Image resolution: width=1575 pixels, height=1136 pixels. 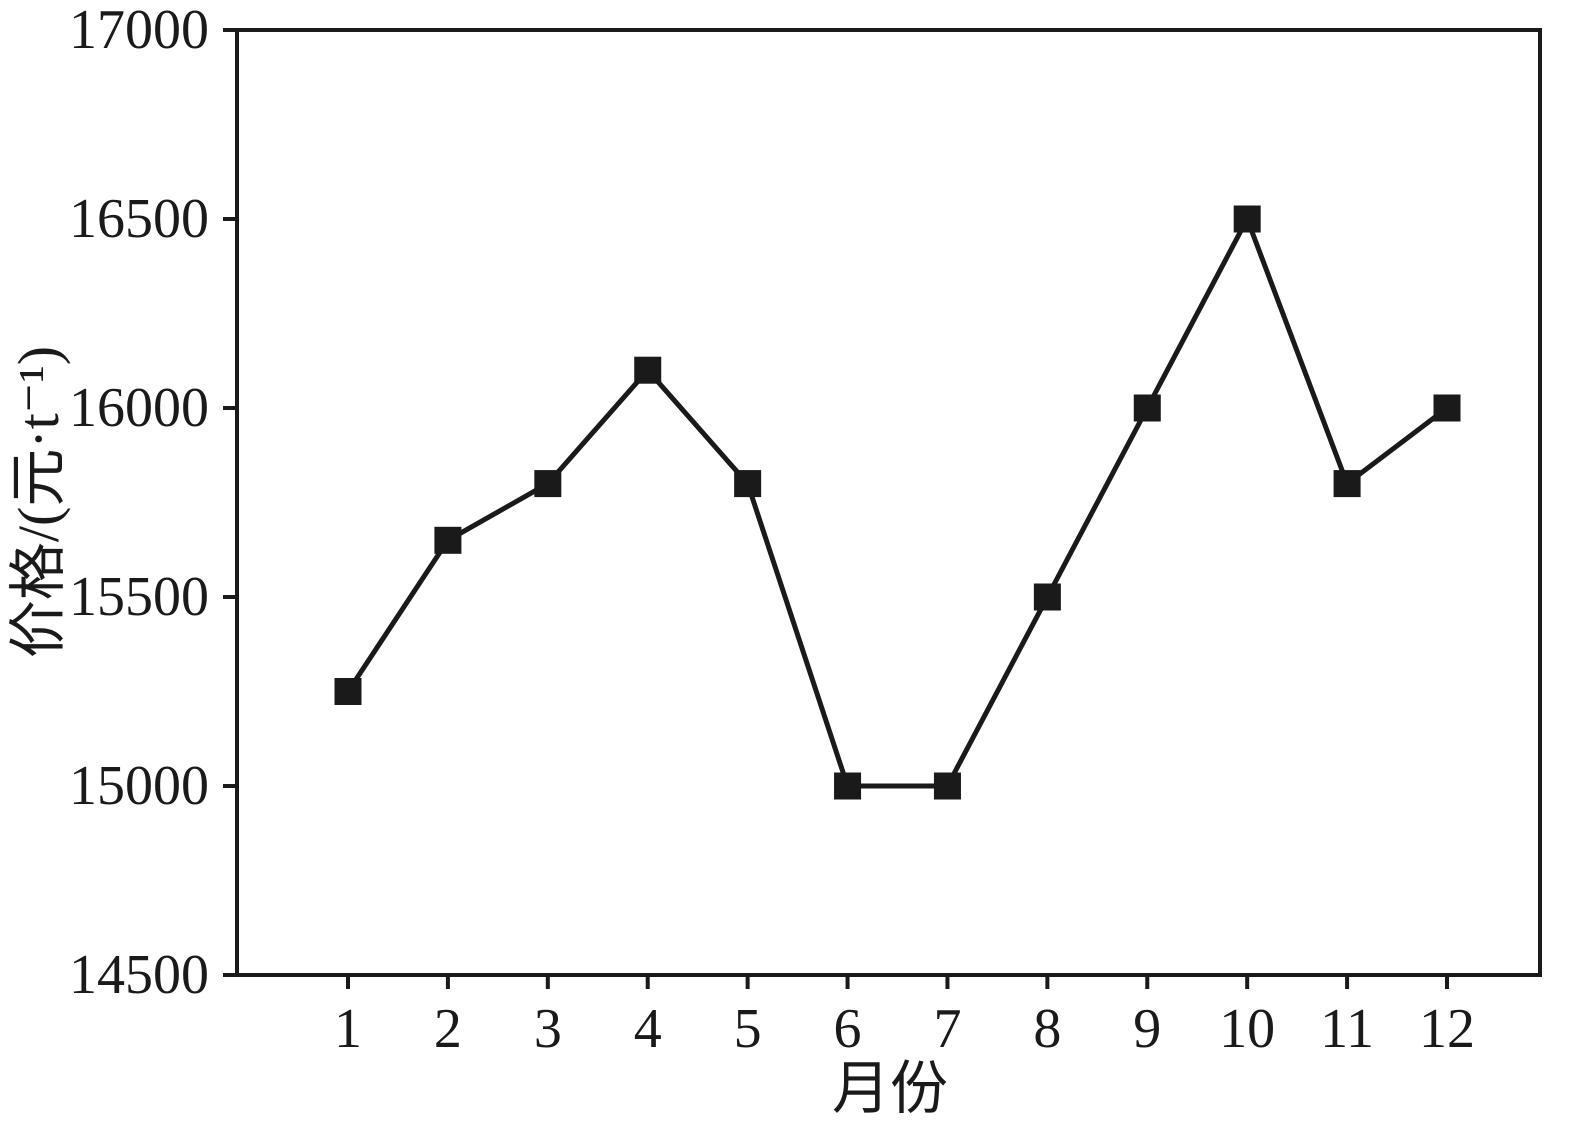 What do you see at coordinates (139, 786) in the screenshot?
I see `y-tick-label: 15000` at bounding box center [139, 786].